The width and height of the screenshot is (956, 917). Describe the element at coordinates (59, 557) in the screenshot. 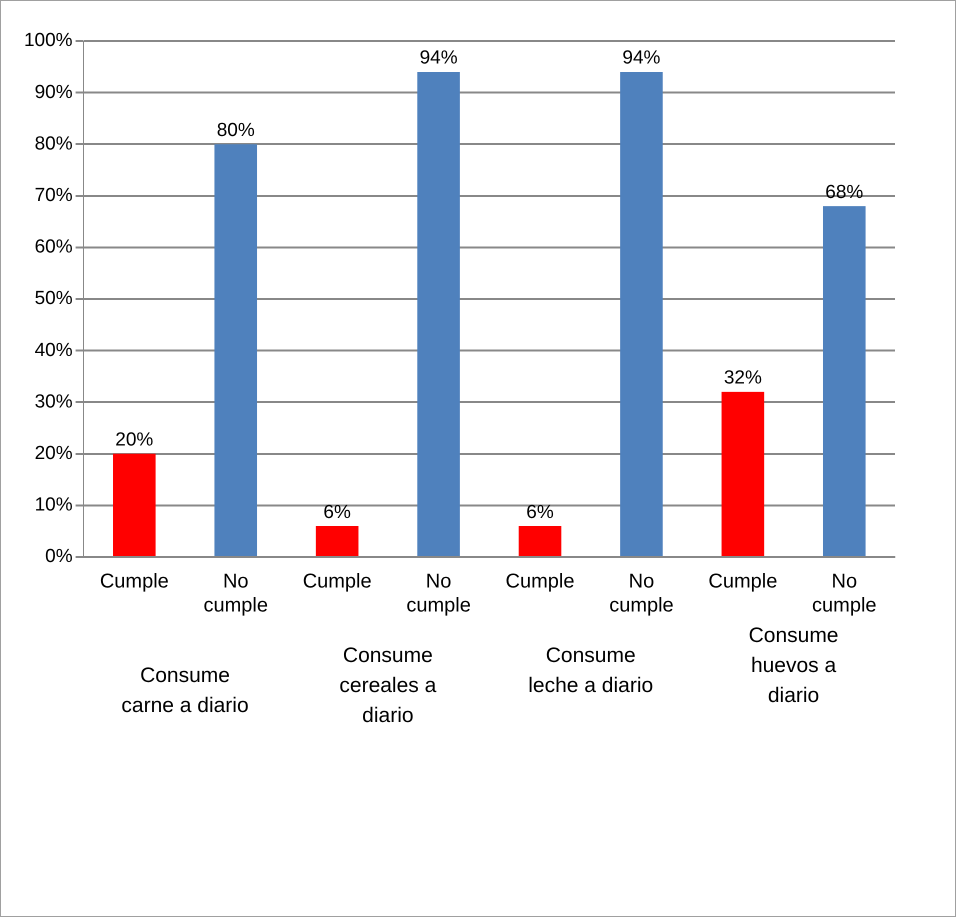

I see `y-tick-label: 0%` at that location.